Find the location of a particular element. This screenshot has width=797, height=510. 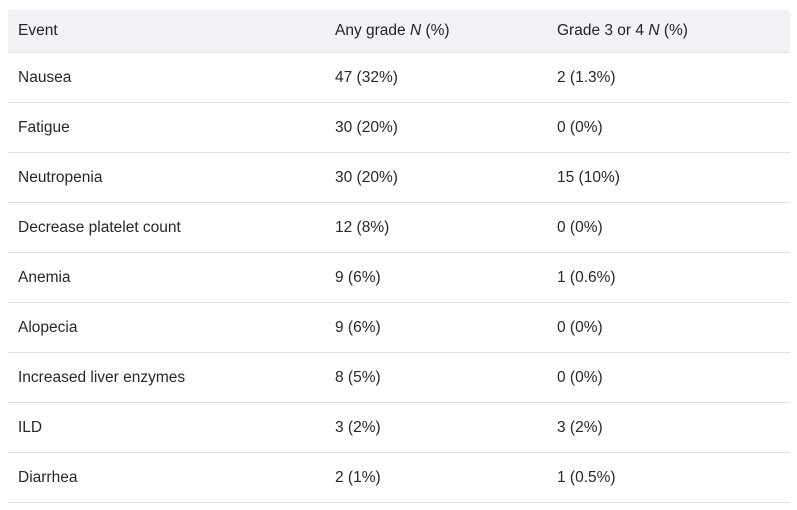

header-row: Event Any grade N (%) Grade 3 or 4 N (%) is located at coordinates (399, 31).